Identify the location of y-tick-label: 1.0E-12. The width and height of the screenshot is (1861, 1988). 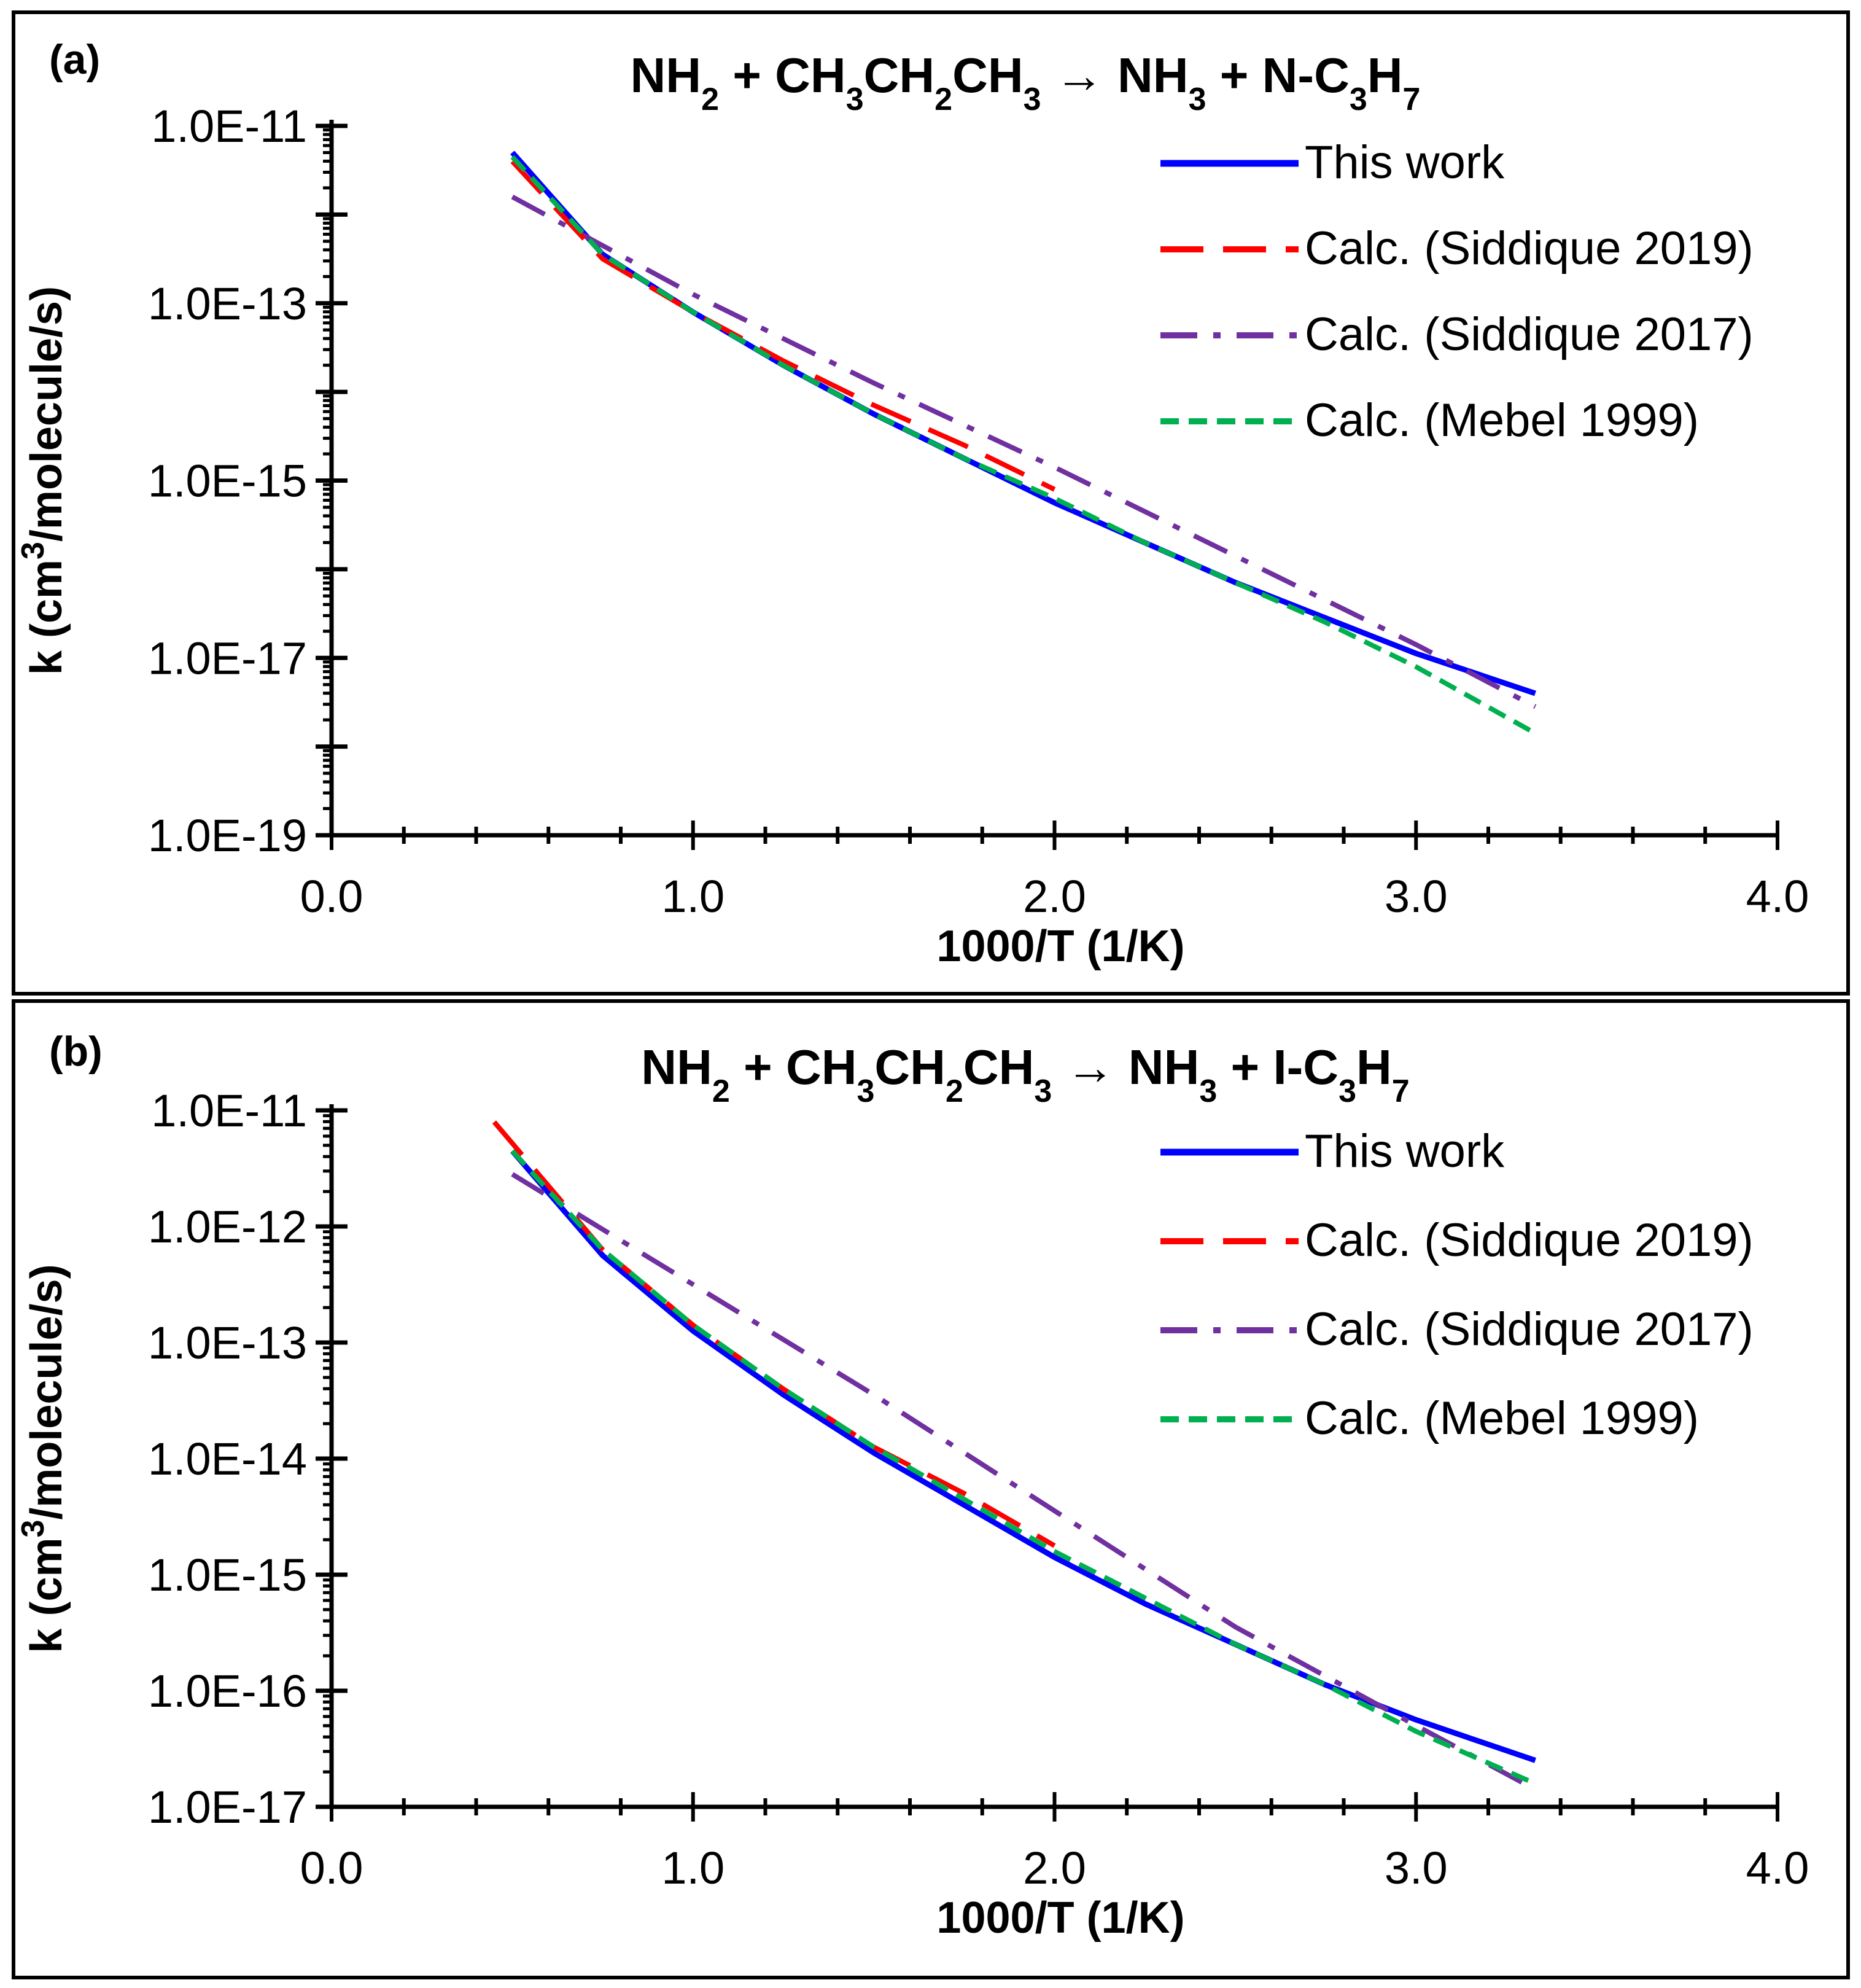
(227, 1226).